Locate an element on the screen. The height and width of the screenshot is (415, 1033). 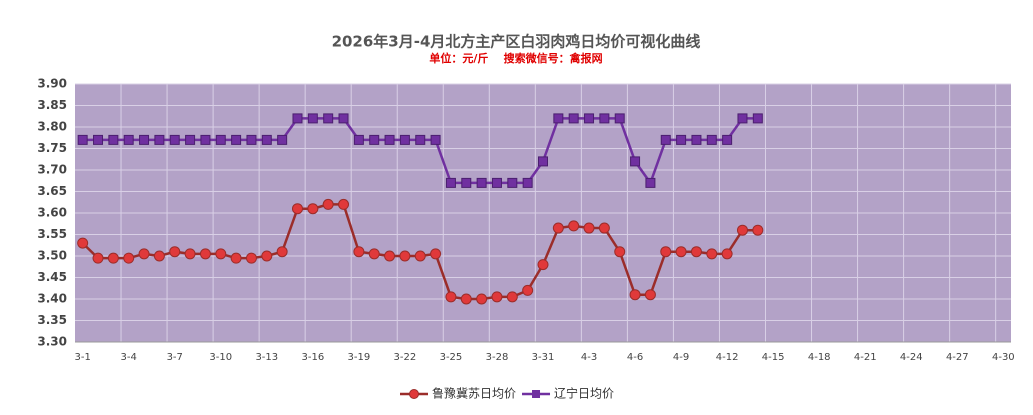
x-tick-label: 4-15 is located at coordinates (773, 357).